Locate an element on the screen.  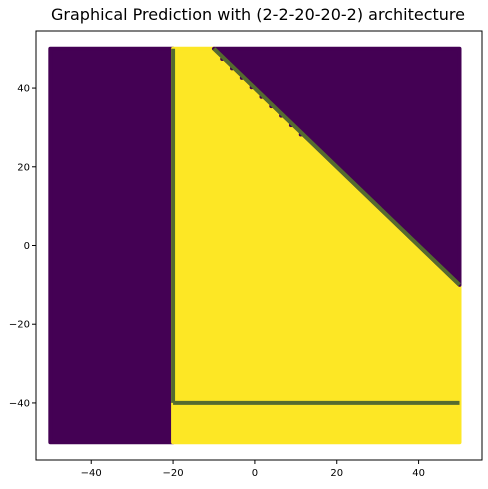
x-tick-label: −20 is located at coordinates (173, 473).